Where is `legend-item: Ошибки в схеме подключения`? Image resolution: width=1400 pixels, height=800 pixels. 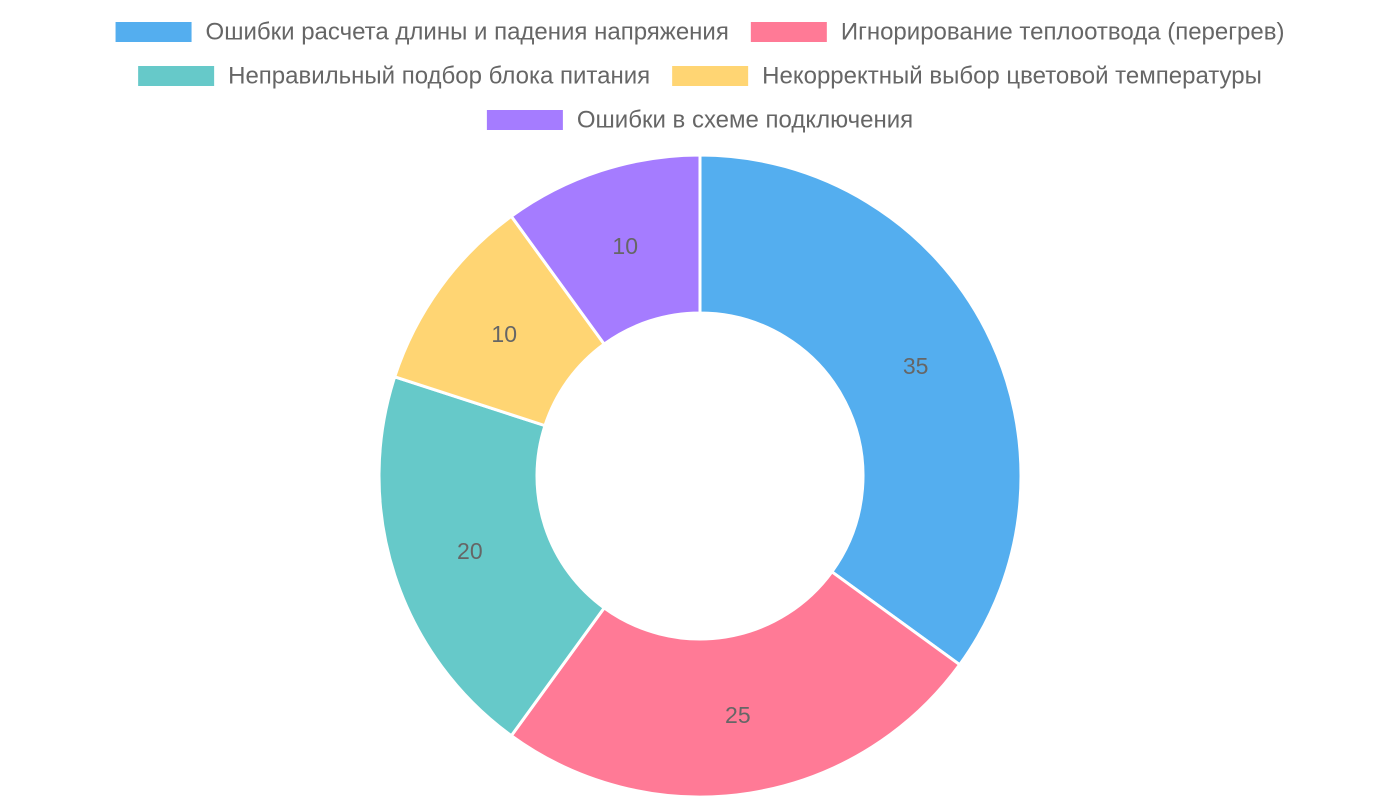 legend-item: Ошибки в схеме подключения is located at coordinates (699, 120).